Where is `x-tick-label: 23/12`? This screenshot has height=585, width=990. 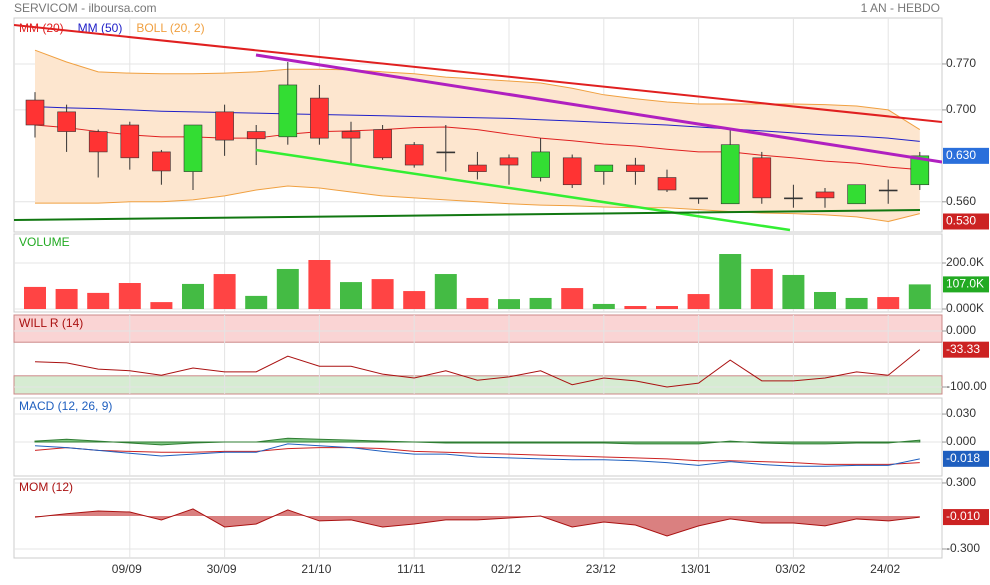 x-tick-label: 23/12 is located at coordinates (601, 569).